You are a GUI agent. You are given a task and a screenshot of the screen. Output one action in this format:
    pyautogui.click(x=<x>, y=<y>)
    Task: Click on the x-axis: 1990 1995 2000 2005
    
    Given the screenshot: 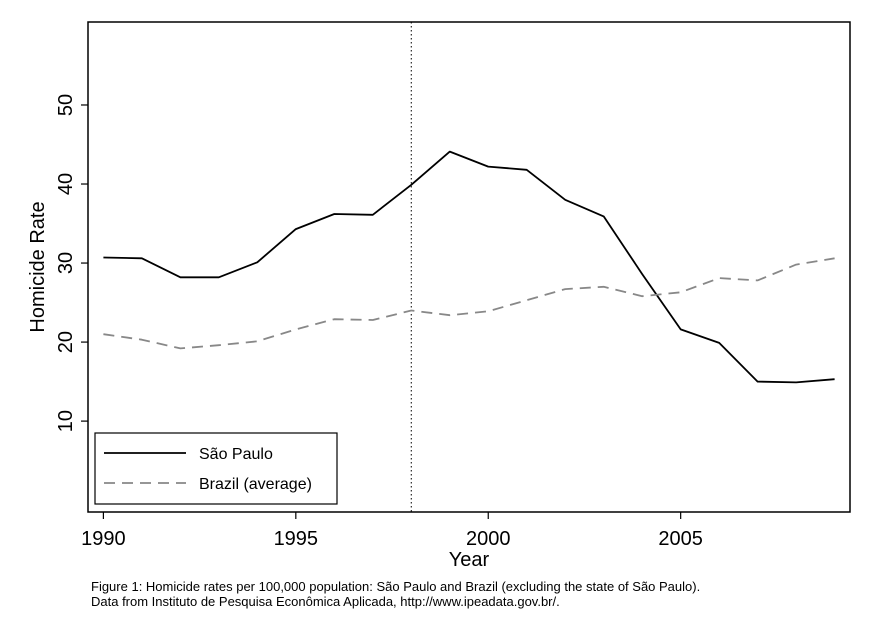 What is the action you would take?
    pyautogui.click(x=392, y=531)
    